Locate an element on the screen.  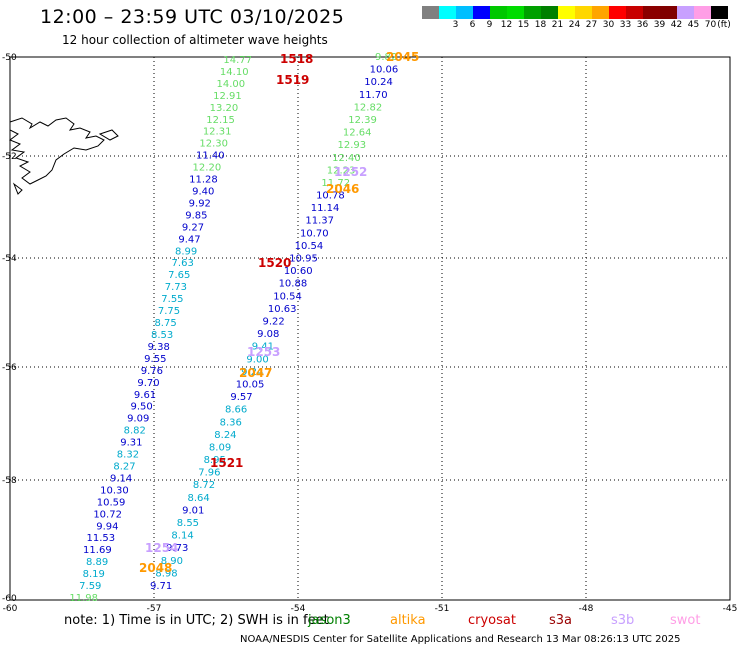
wave-height-value: 9.76 is located at coordinates (152, 371).